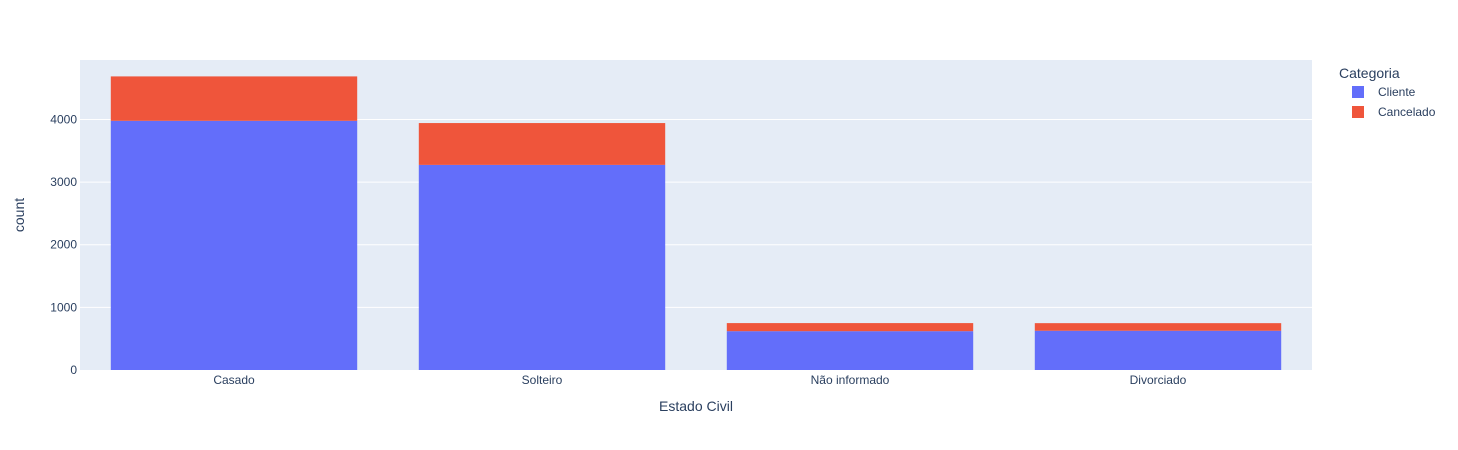 The height and width of the screenshot is (450, 1458). I want to click on legend-swatch-cliente, so click(1358, 92).